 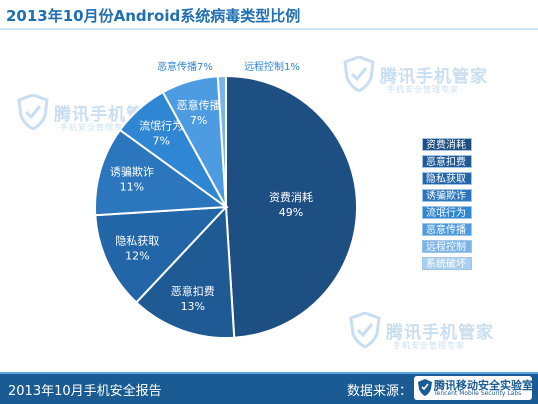 I want to click on slice-label: 恶意扣费, so click(x=193, y=291).